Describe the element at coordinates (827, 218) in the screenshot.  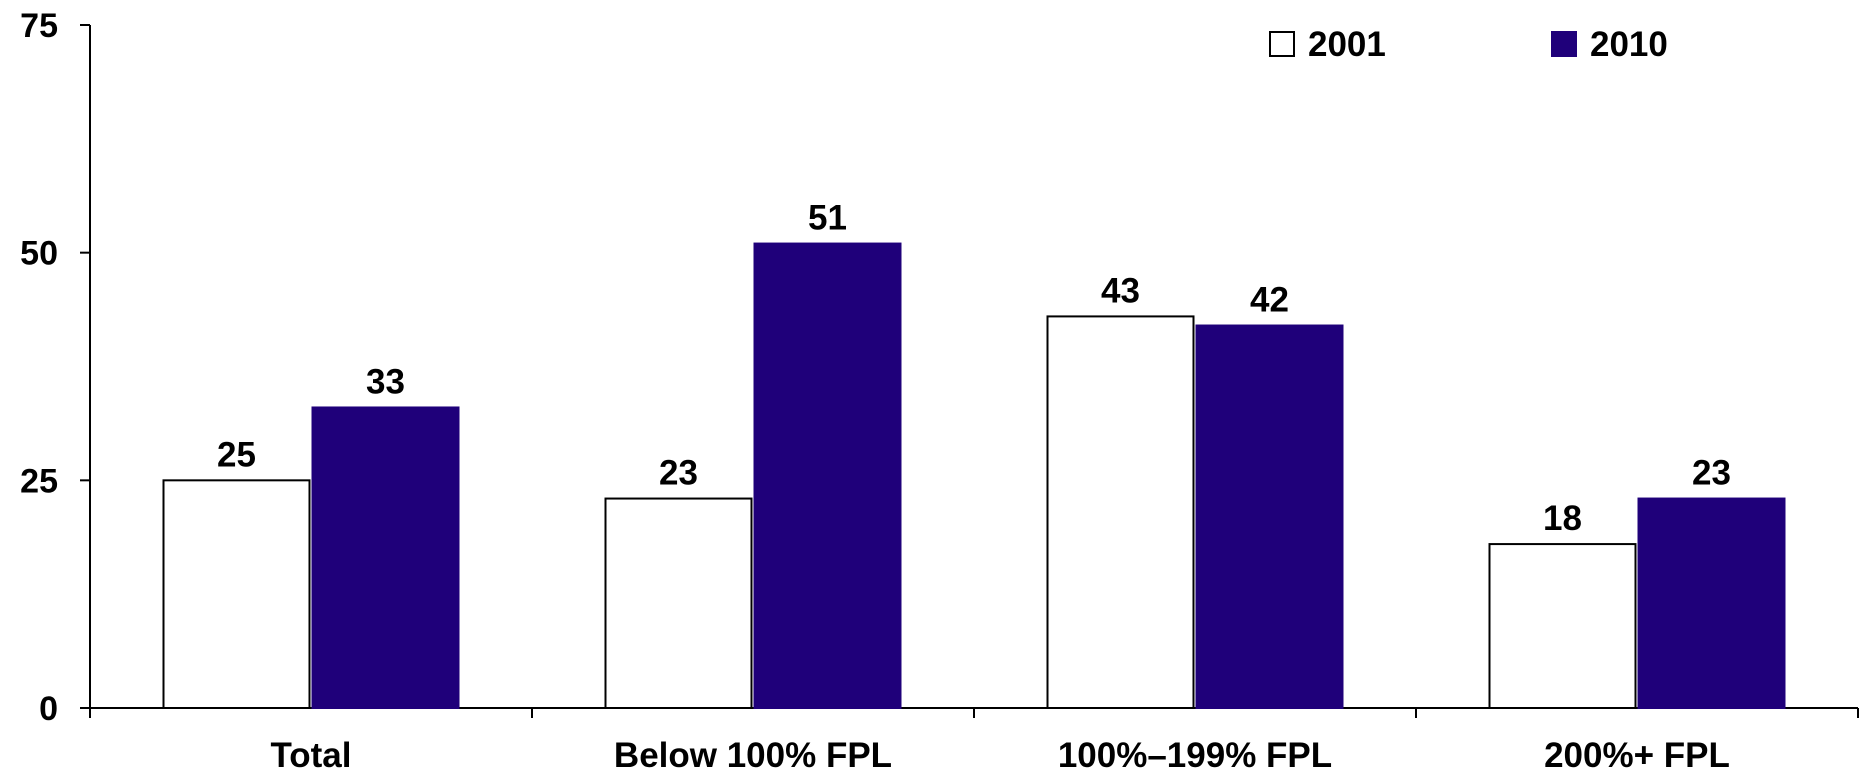
I see `data-label: 51` at that location.